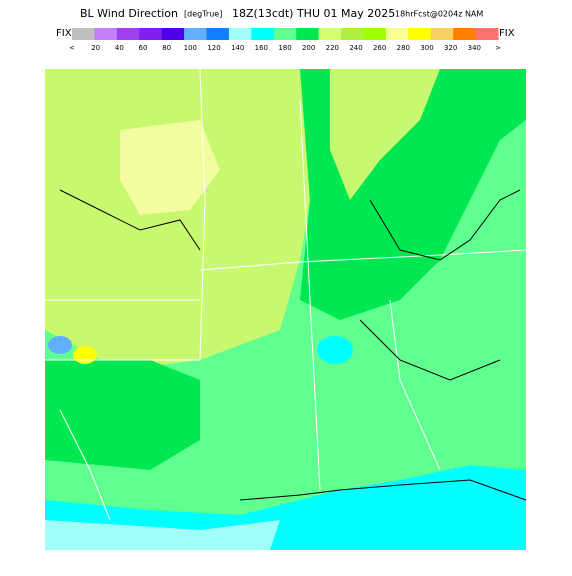  Describe the element at coordinates (426, 48) in the screenshot. I see `scale-label: 300` at that location.